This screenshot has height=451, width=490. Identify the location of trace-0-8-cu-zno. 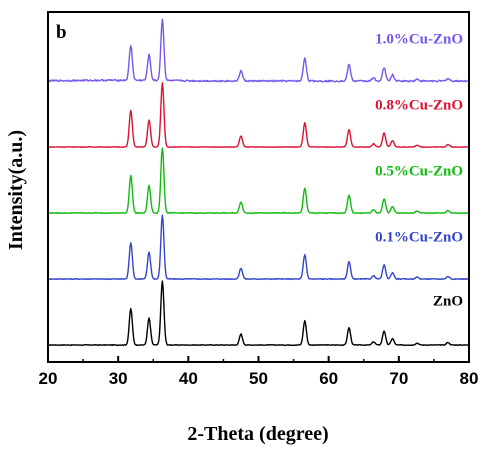
(258, 115).